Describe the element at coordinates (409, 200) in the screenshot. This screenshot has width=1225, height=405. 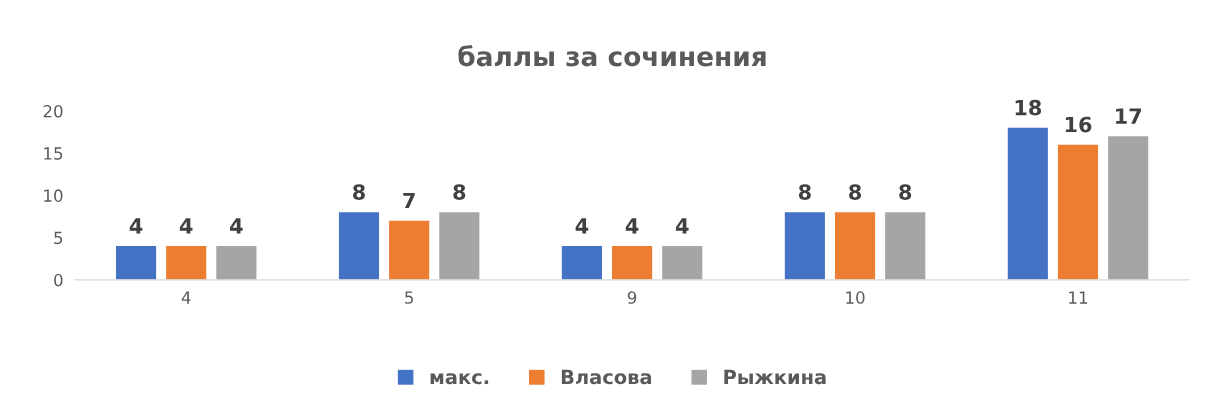
I see `data-label: 7` at that location.